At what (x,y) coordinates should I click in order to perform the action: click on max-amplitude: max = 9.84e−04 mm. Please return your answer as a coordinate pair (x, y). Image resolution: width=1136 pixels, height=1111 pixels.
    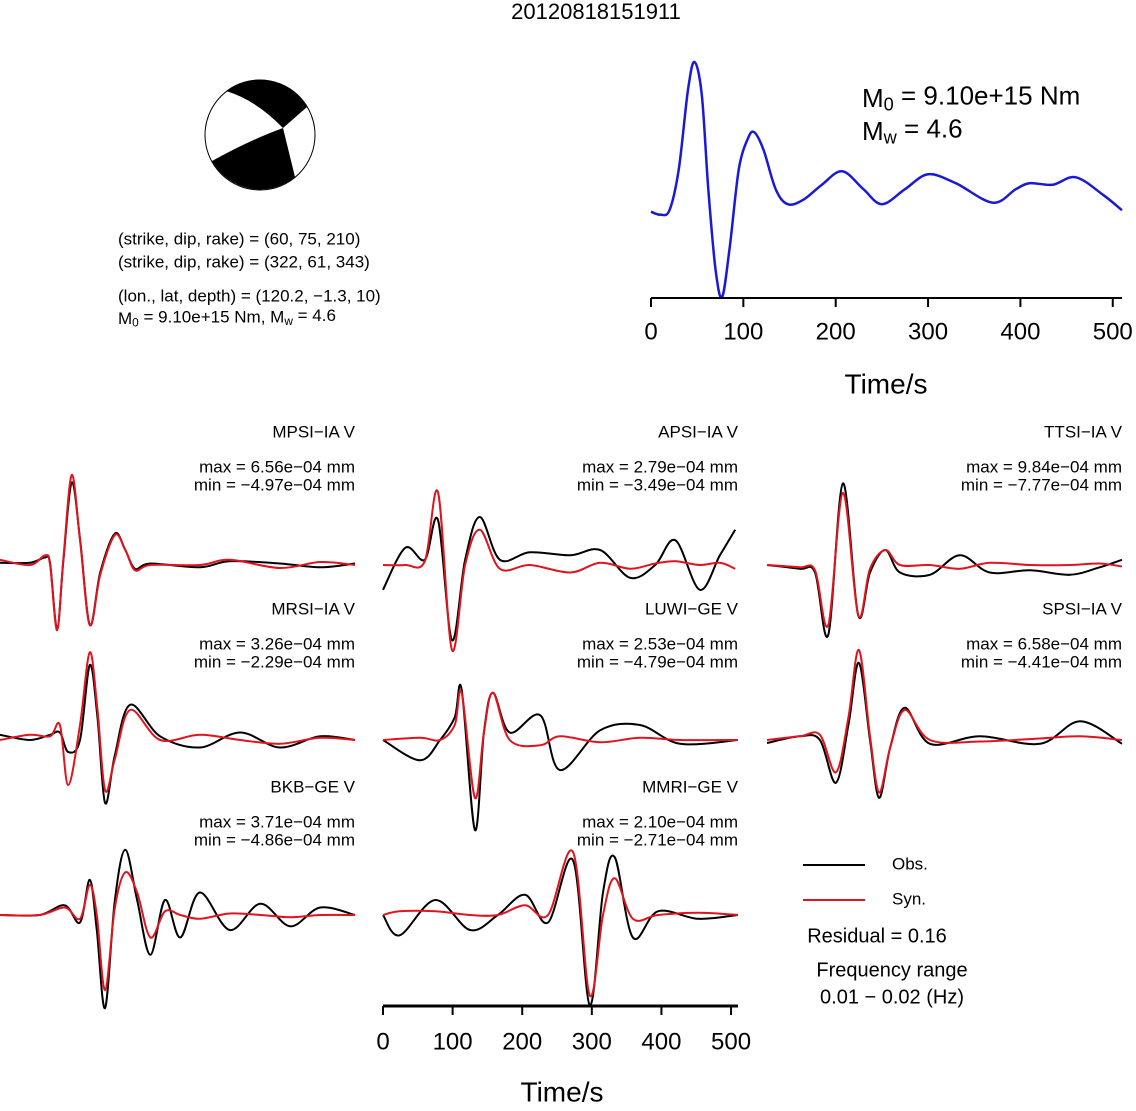
    Looking at the image, I should click on (1044, 466).